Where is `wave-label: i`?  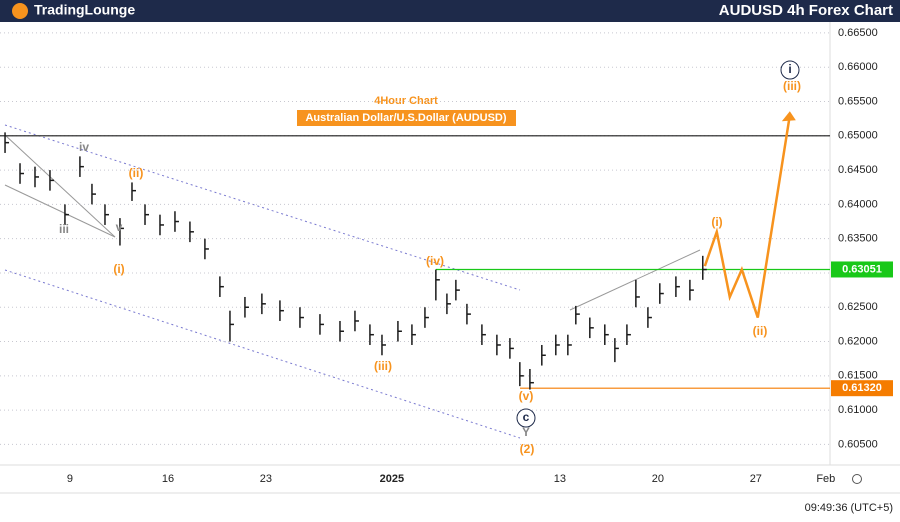
wave-label: i is located at coordinates (789, 69).